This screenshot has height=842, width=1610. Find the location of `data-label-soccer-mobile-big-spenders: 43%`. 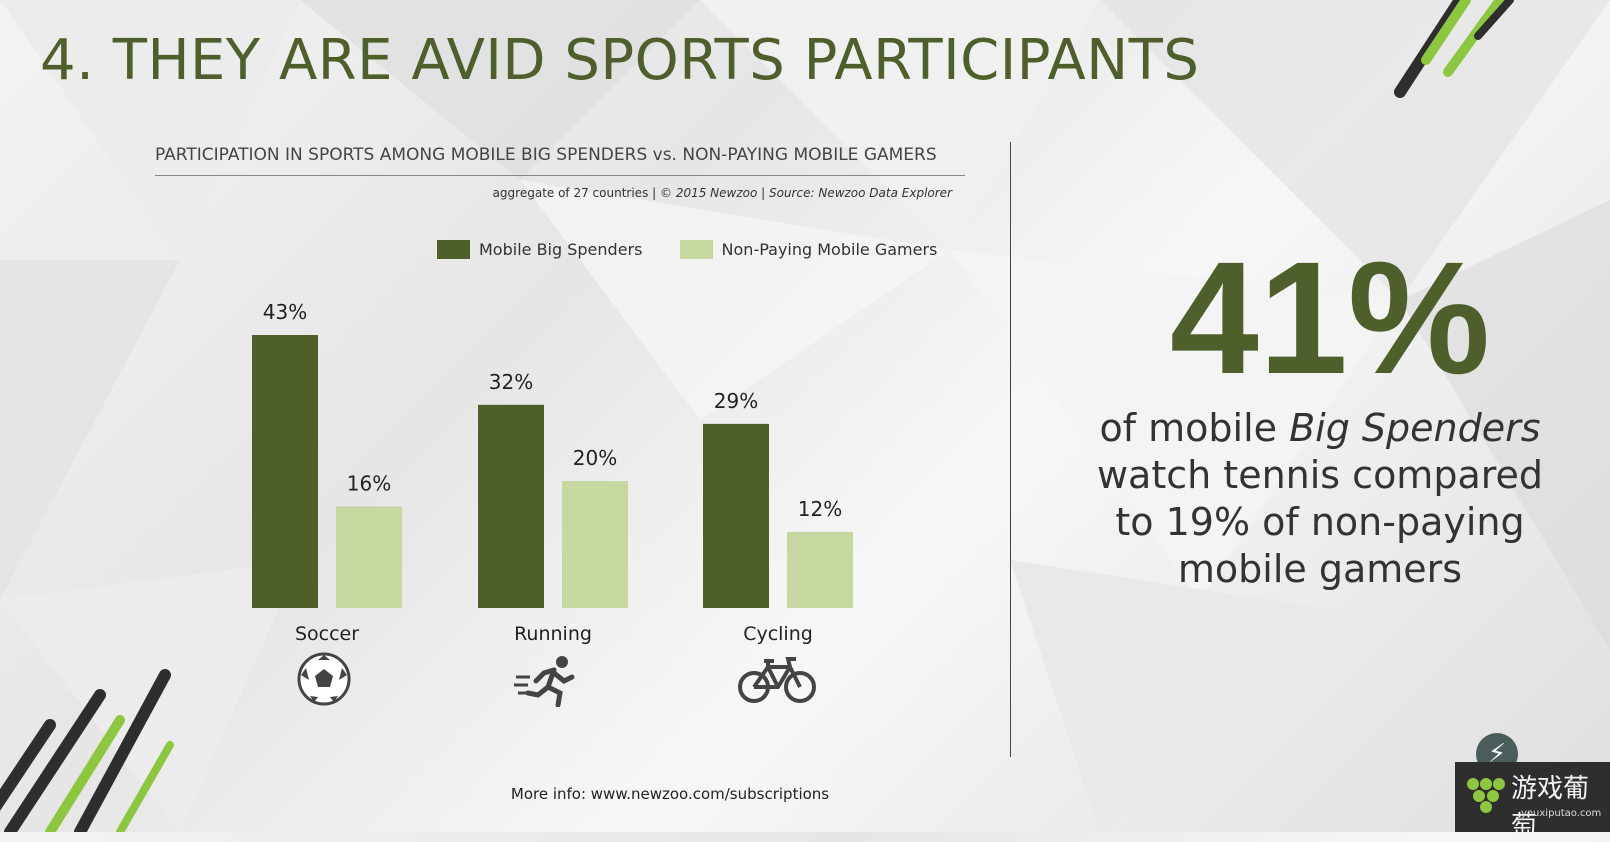

data-label-soccer-mobile-big-spenders: 43% is located at coordinates (285, 312).